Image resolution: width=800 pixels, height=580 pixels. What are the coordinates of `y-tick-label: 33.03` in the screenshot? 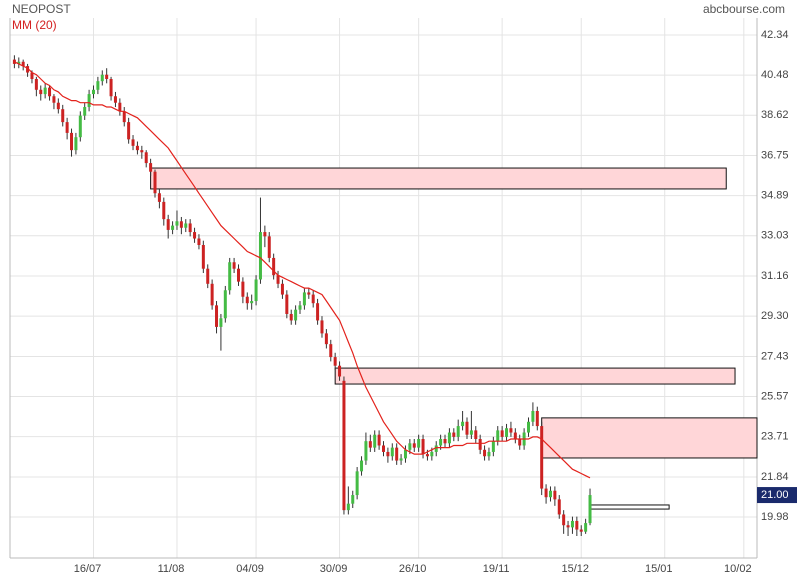 It's located at (775, 236).